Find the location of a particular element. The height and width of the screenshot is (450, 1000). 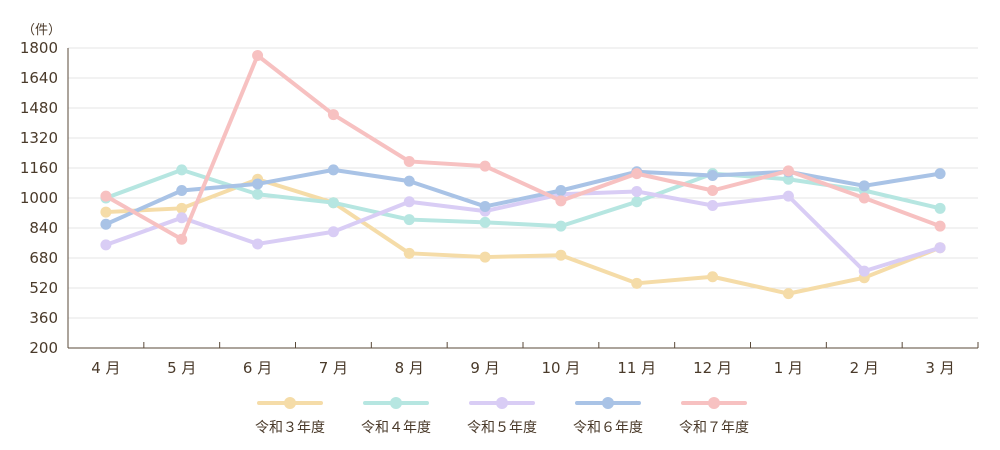

x-tick-label: 8 月 is located at coordinates (409, 368).